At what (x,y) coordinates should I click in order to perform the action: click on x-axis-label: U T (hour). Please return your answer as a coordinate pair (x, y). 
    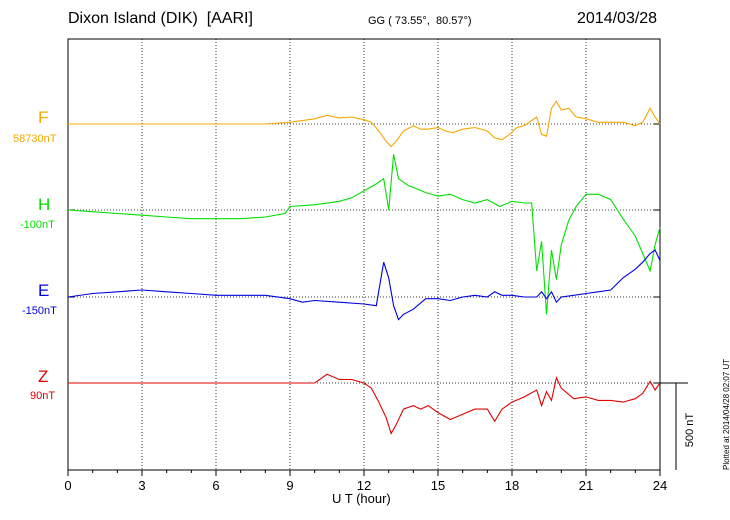
    Looking at the image, I should click on (361, 498).